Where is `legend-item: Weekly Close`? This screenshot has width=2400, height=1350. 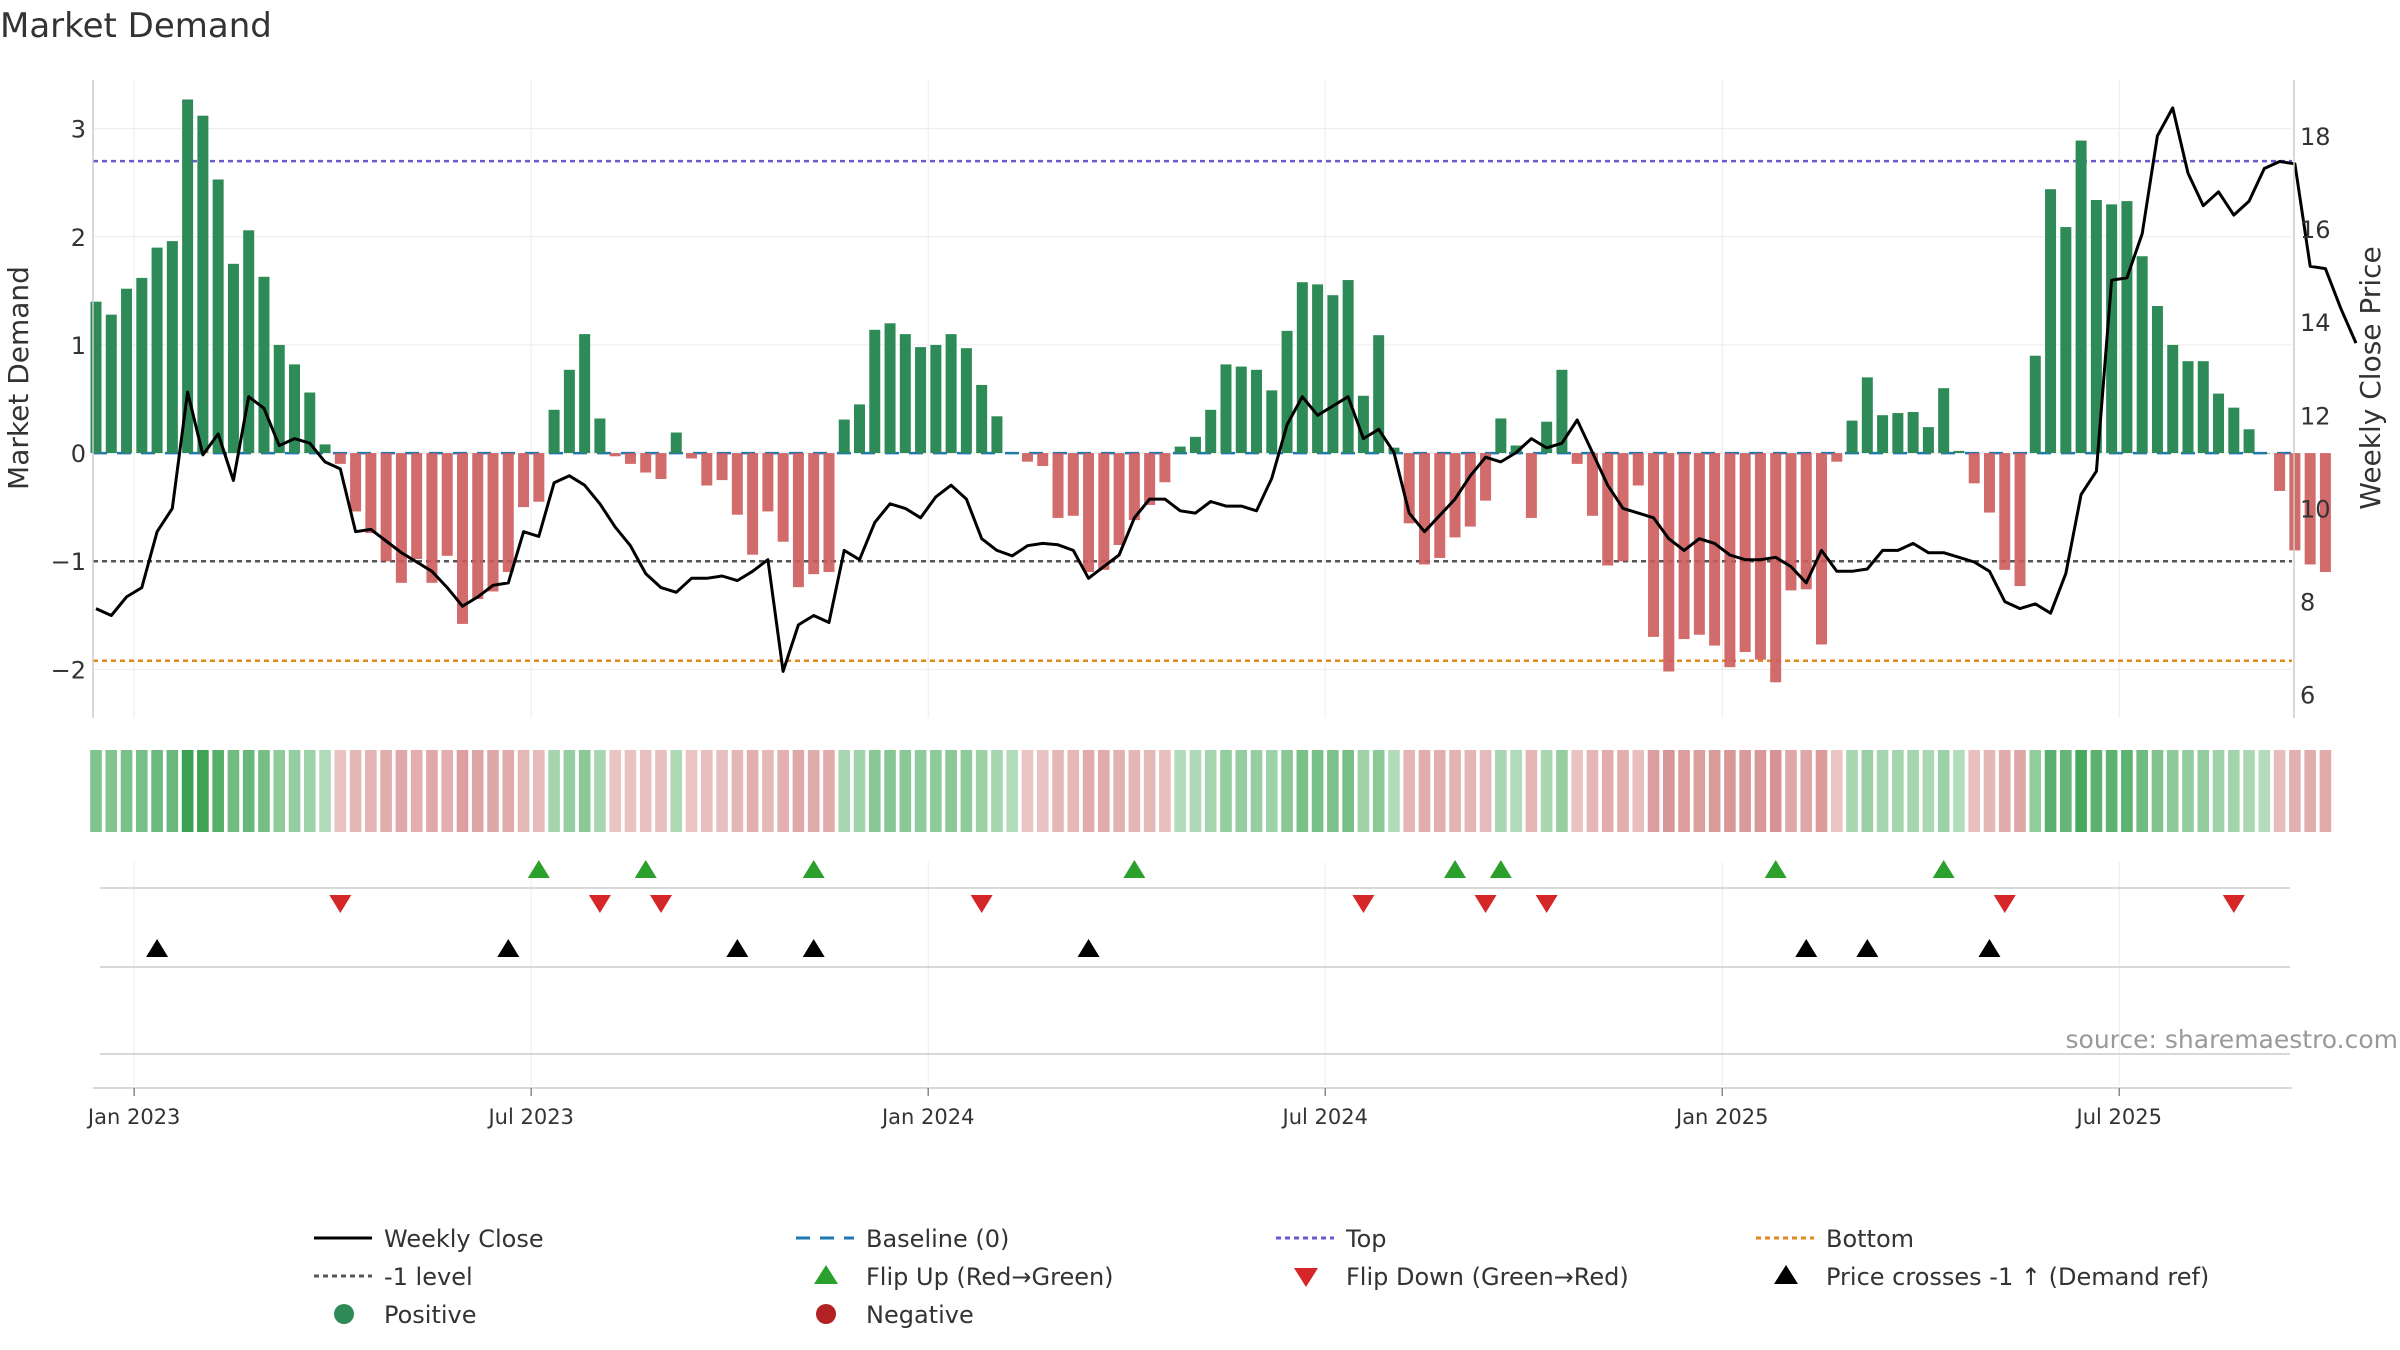 legend-item: Weekly Close is located at coordinates (429, 1239).